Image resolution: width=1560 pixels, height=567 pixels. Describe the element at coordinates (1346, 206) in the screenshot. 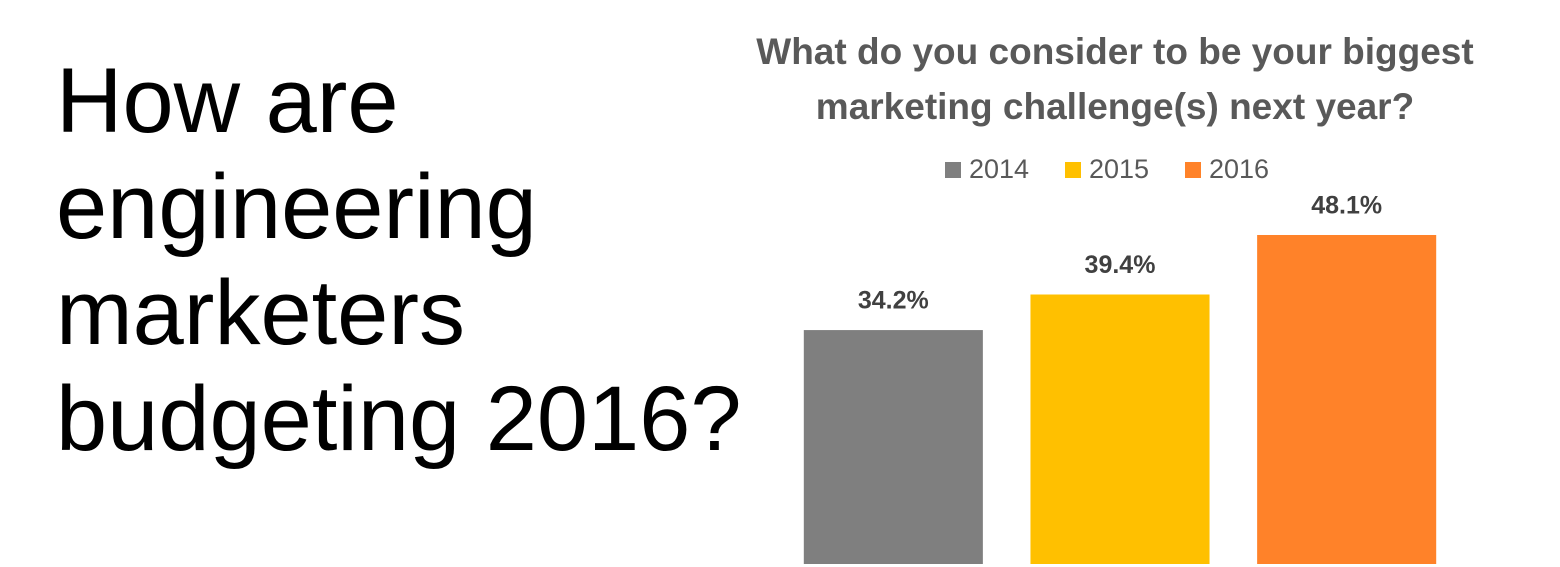

I see `data-label: 48.1%` at that location.